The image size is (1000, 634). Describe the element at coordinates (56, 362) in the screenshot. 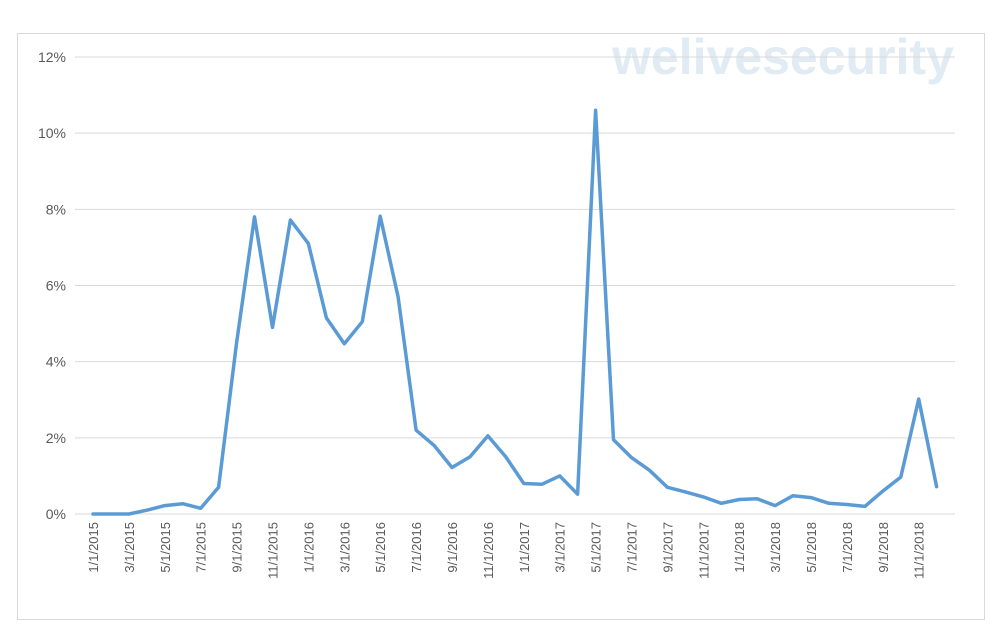

I see `y-tick-label: 4%` at that location.